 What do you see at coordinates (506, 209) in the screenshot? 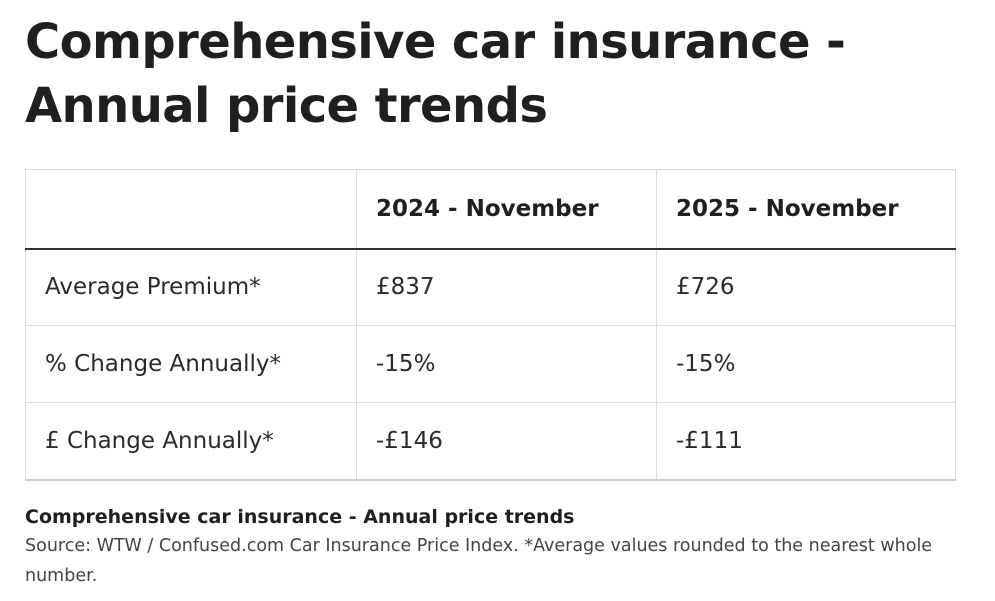
I see `header-cell-2024-november: 2024 - November` at bounding box center [506, 209].